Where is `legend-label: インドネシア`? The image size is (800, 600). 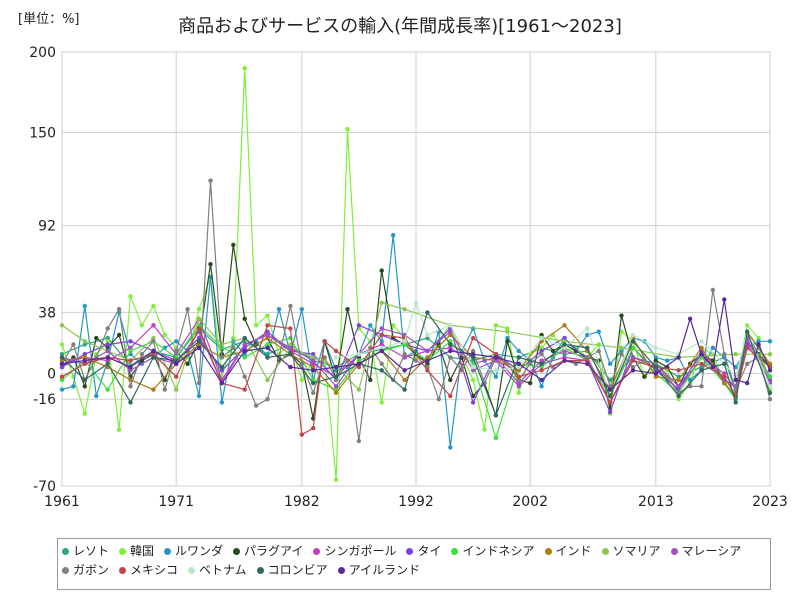 legend-label: インドネシア is located at coordinates (498, 551).